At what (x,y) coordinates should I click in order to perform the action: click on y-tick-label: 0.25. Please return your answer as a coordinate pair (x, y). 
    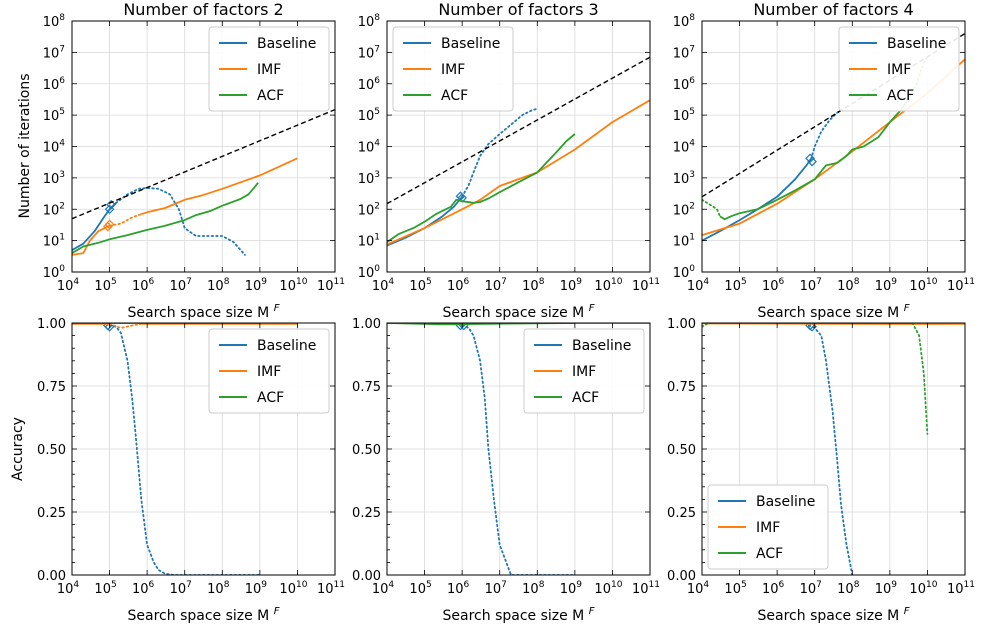
    Looking at the image, I should click on (366, 513).